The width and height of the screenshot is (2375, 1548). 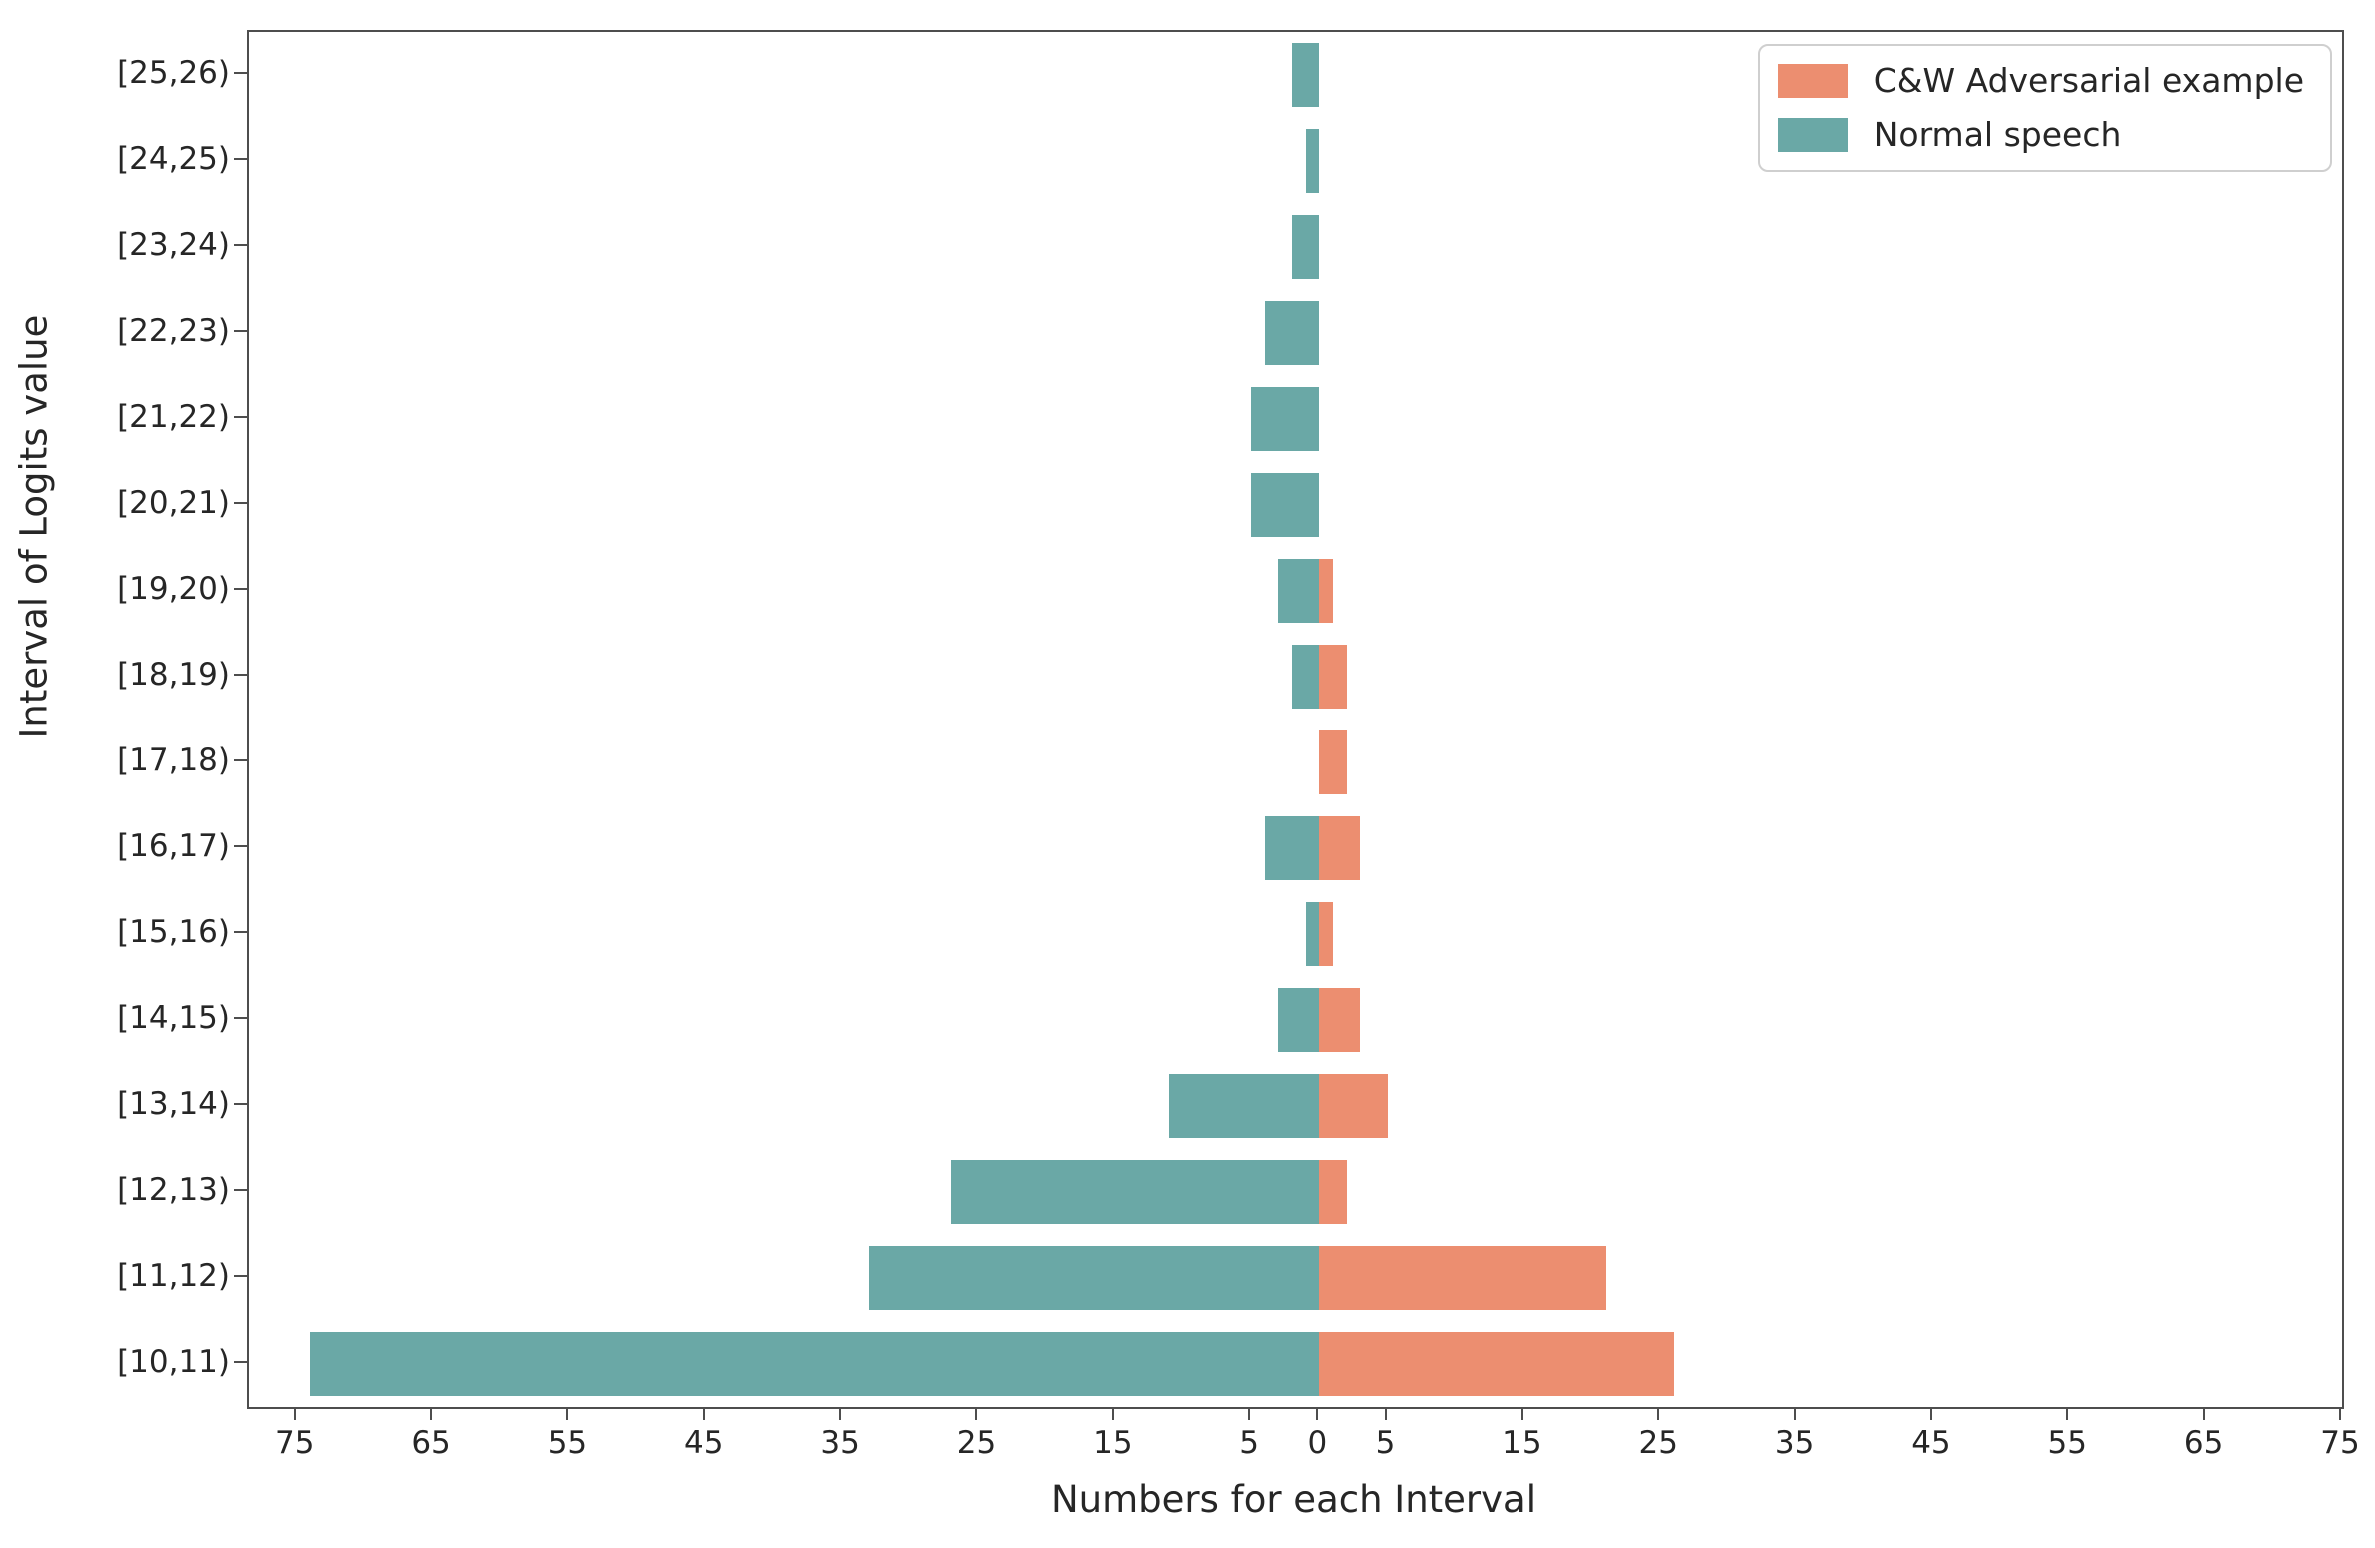 I want to click on x-axis-label: Numbers for each Interval, so click(x=1293, y=1499).